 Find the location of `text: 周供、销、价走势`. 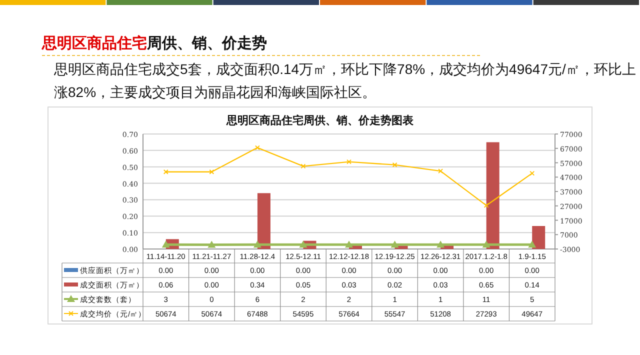

text: 周供、销、价走势 is located at coordinates (207, 43).